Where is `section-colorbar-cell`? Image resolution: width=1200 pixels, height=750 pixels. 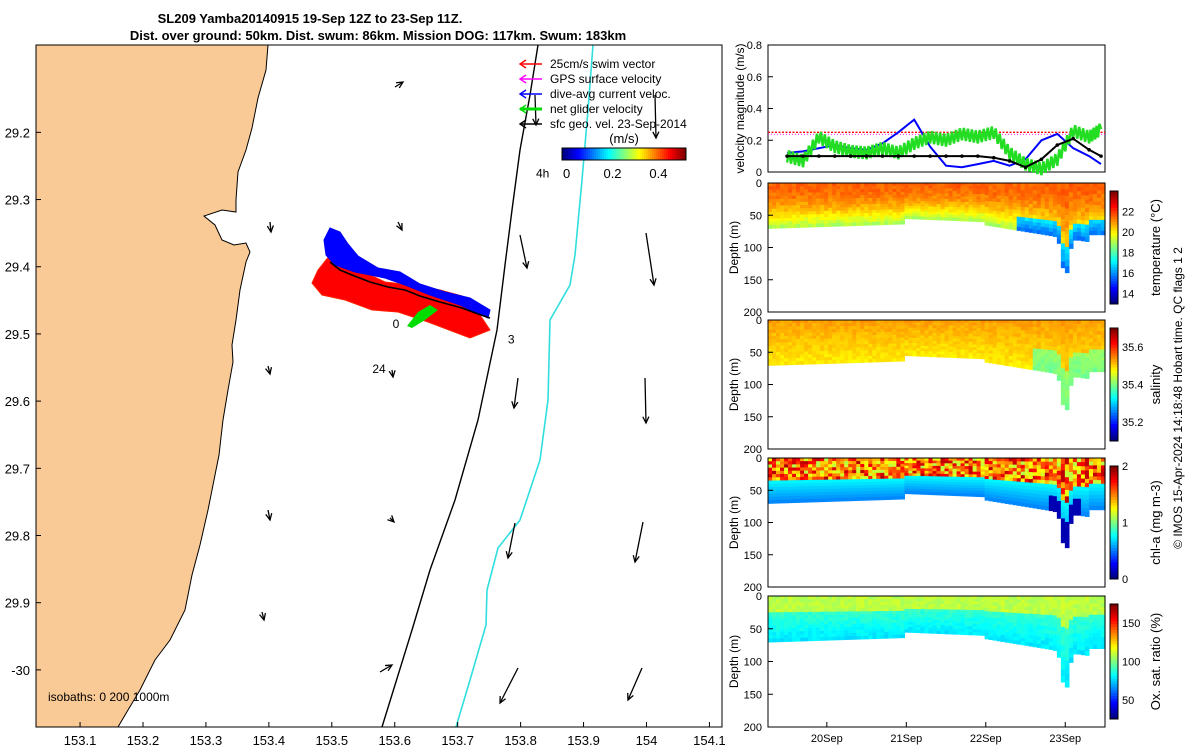
section-colorbar-cell is located at coordinates (1114, 426).